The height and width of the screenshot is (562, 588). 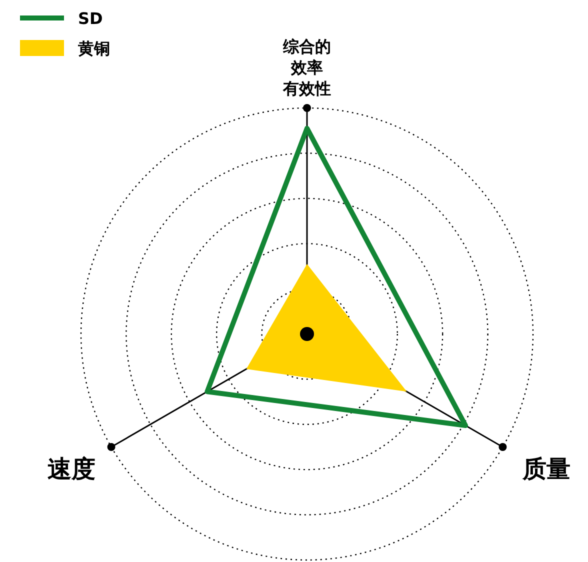 I want to click on spoke-label: 质量, so click(x=546, y=469).